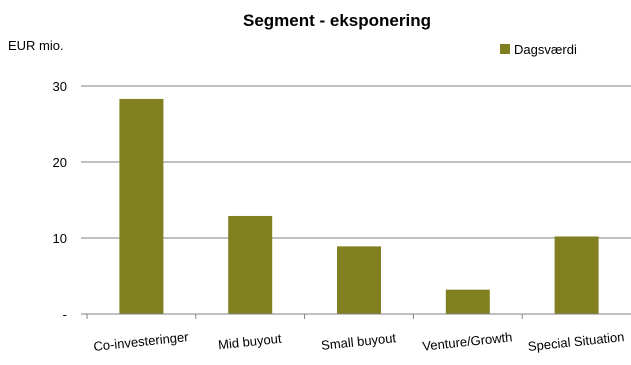  What do you see at coordinates (36, 45) in the screenshot?
I see `y-axis-unit-label: EUR mio.` at bounding box center [36, 45].